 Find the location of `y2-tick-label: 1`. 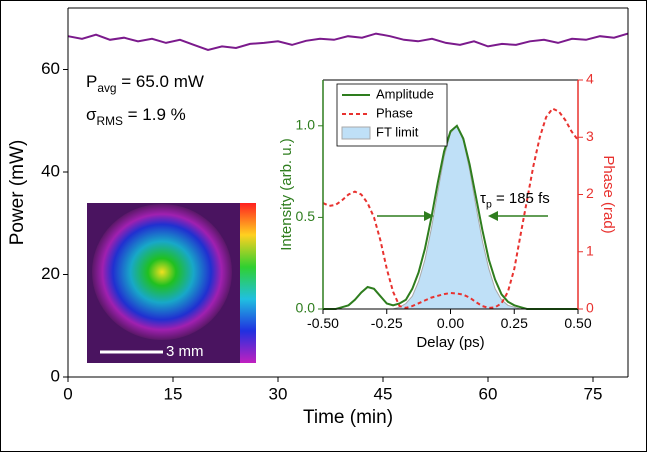

y2-tick-label: 1 is located at coordinates (590, 250).